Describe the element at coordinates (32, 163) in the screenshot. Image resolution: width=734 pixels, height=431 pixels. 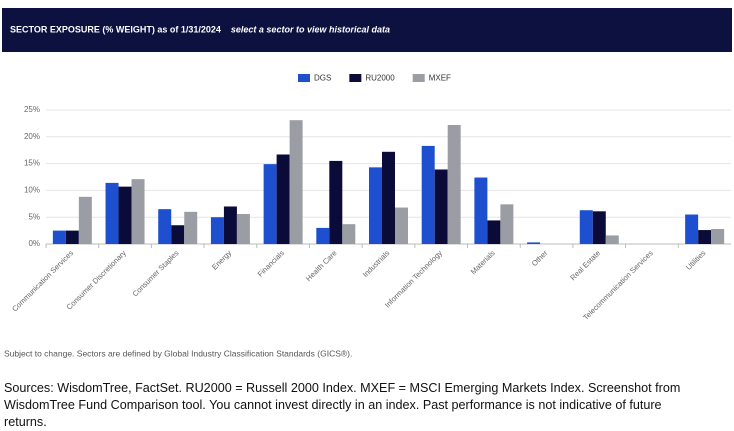
I see `y-tick-label: 15%` at that location.